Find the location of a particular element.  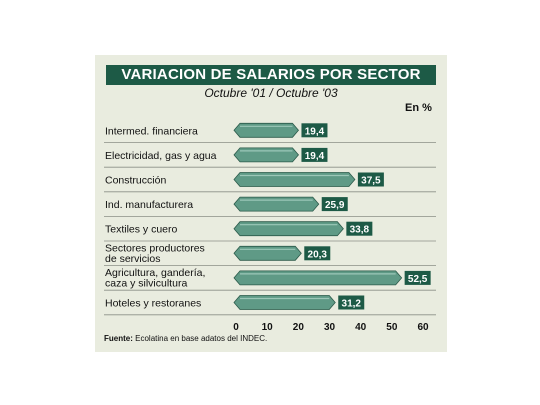

x-tick-label: 0 is located at coordinates (236, 327).